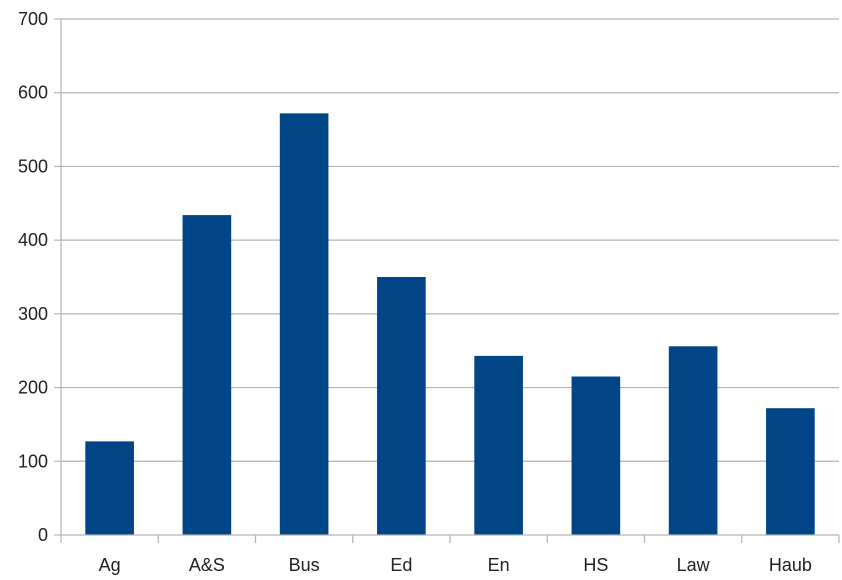  I want to click on y-axis-tick-labels: 0 100 200 300 400 500 600 700, so click(33, 277).